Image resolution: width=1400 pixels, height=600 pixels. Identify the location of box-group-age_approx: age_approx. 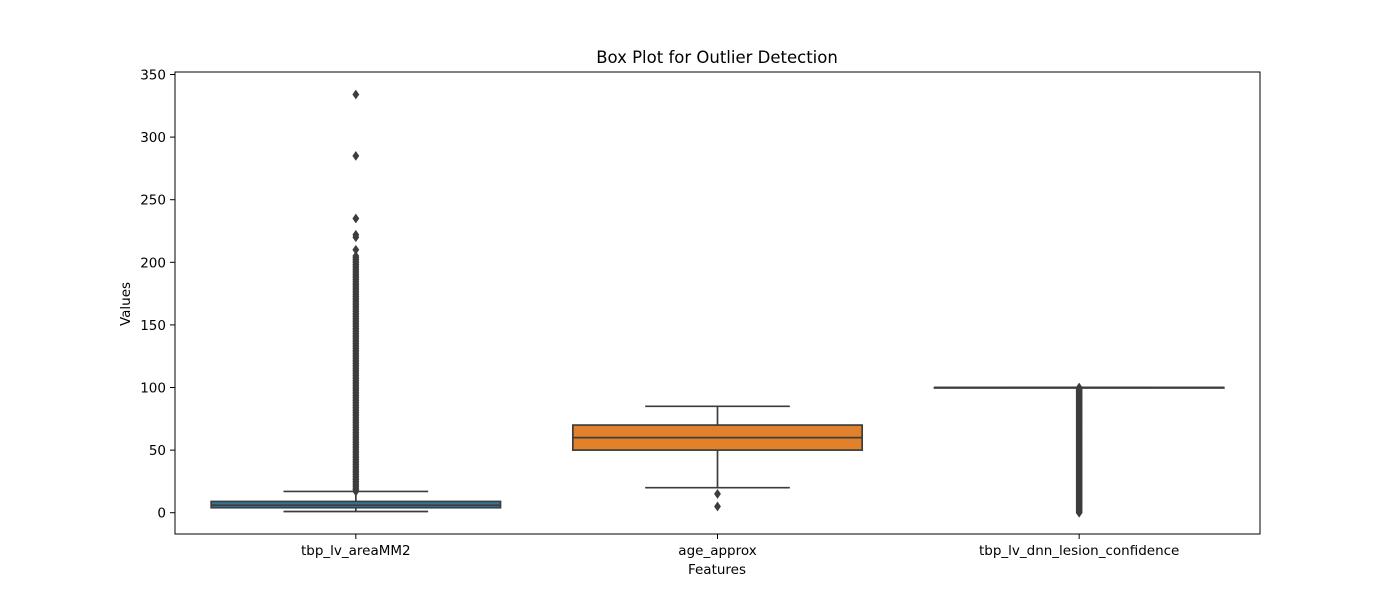
(717, 482).